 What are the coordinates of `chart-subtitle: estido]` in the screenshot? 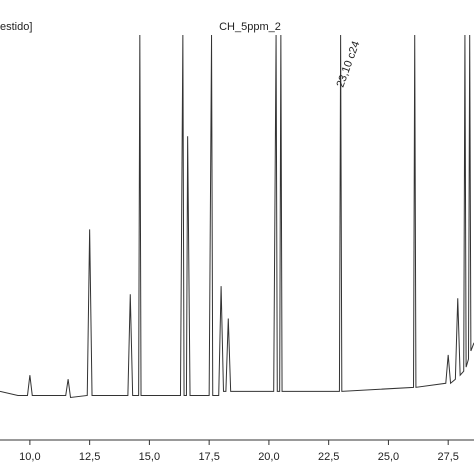 It's located at (16, 27).